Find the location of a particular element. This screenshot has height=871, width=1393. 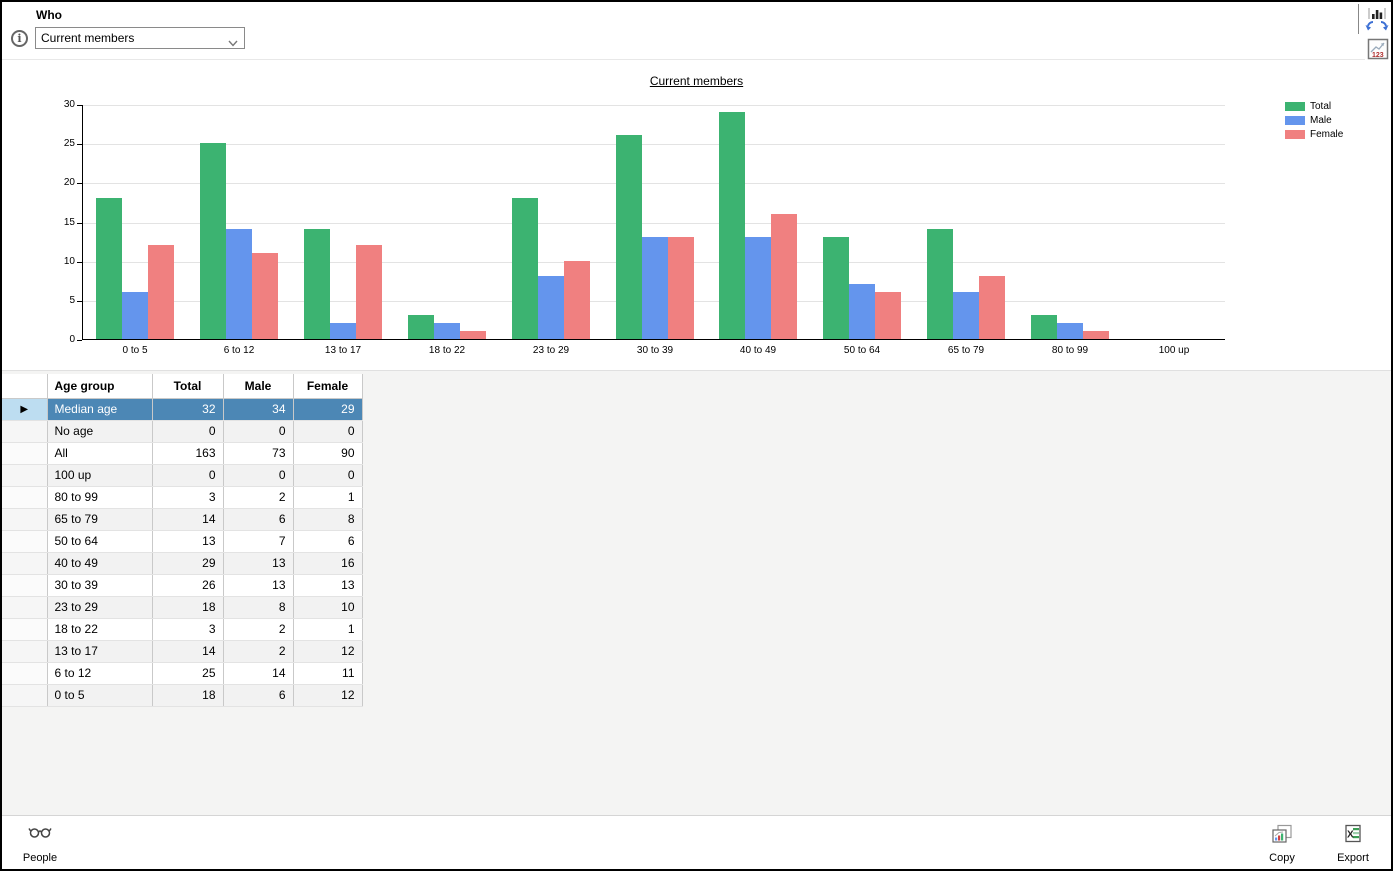

column-header-male: Male is located at coordinates (258, 386).